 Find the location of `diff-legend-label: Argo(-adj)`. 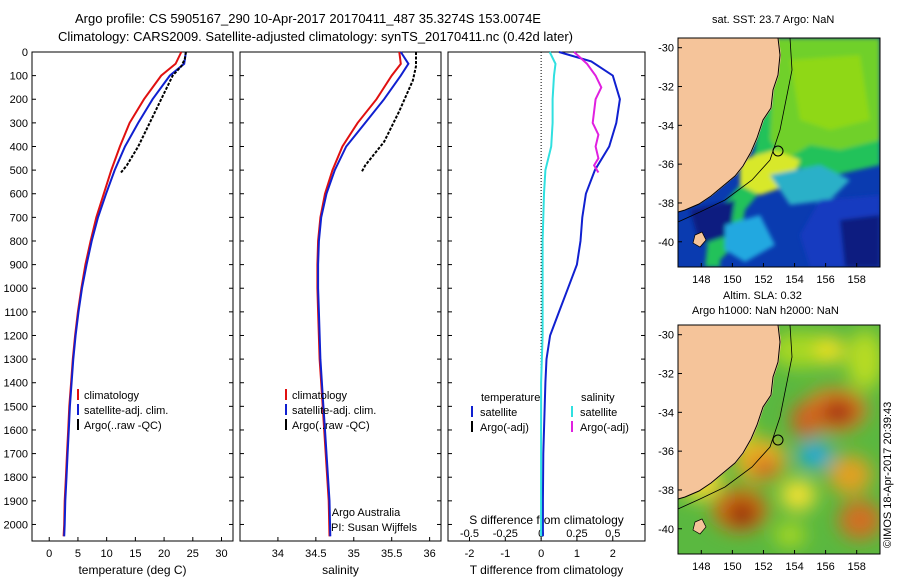

diff-legend-label: Argo(-adj) is located at coordinates (604, 428).